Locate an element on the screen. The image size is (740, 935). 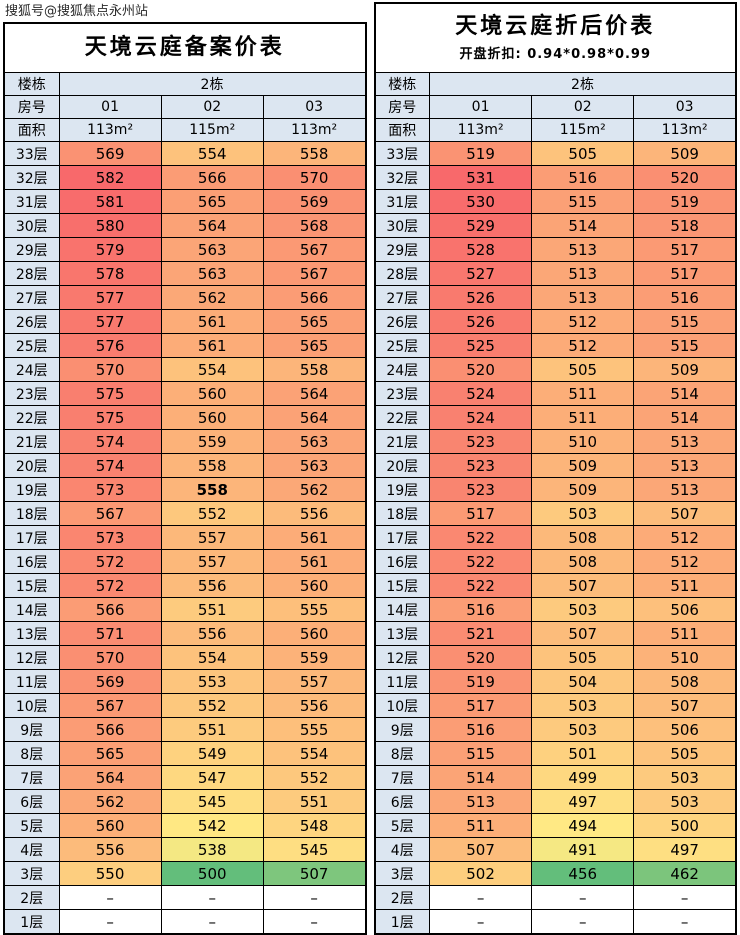
floor-label: 21层 is located at coordinates (31, 441).